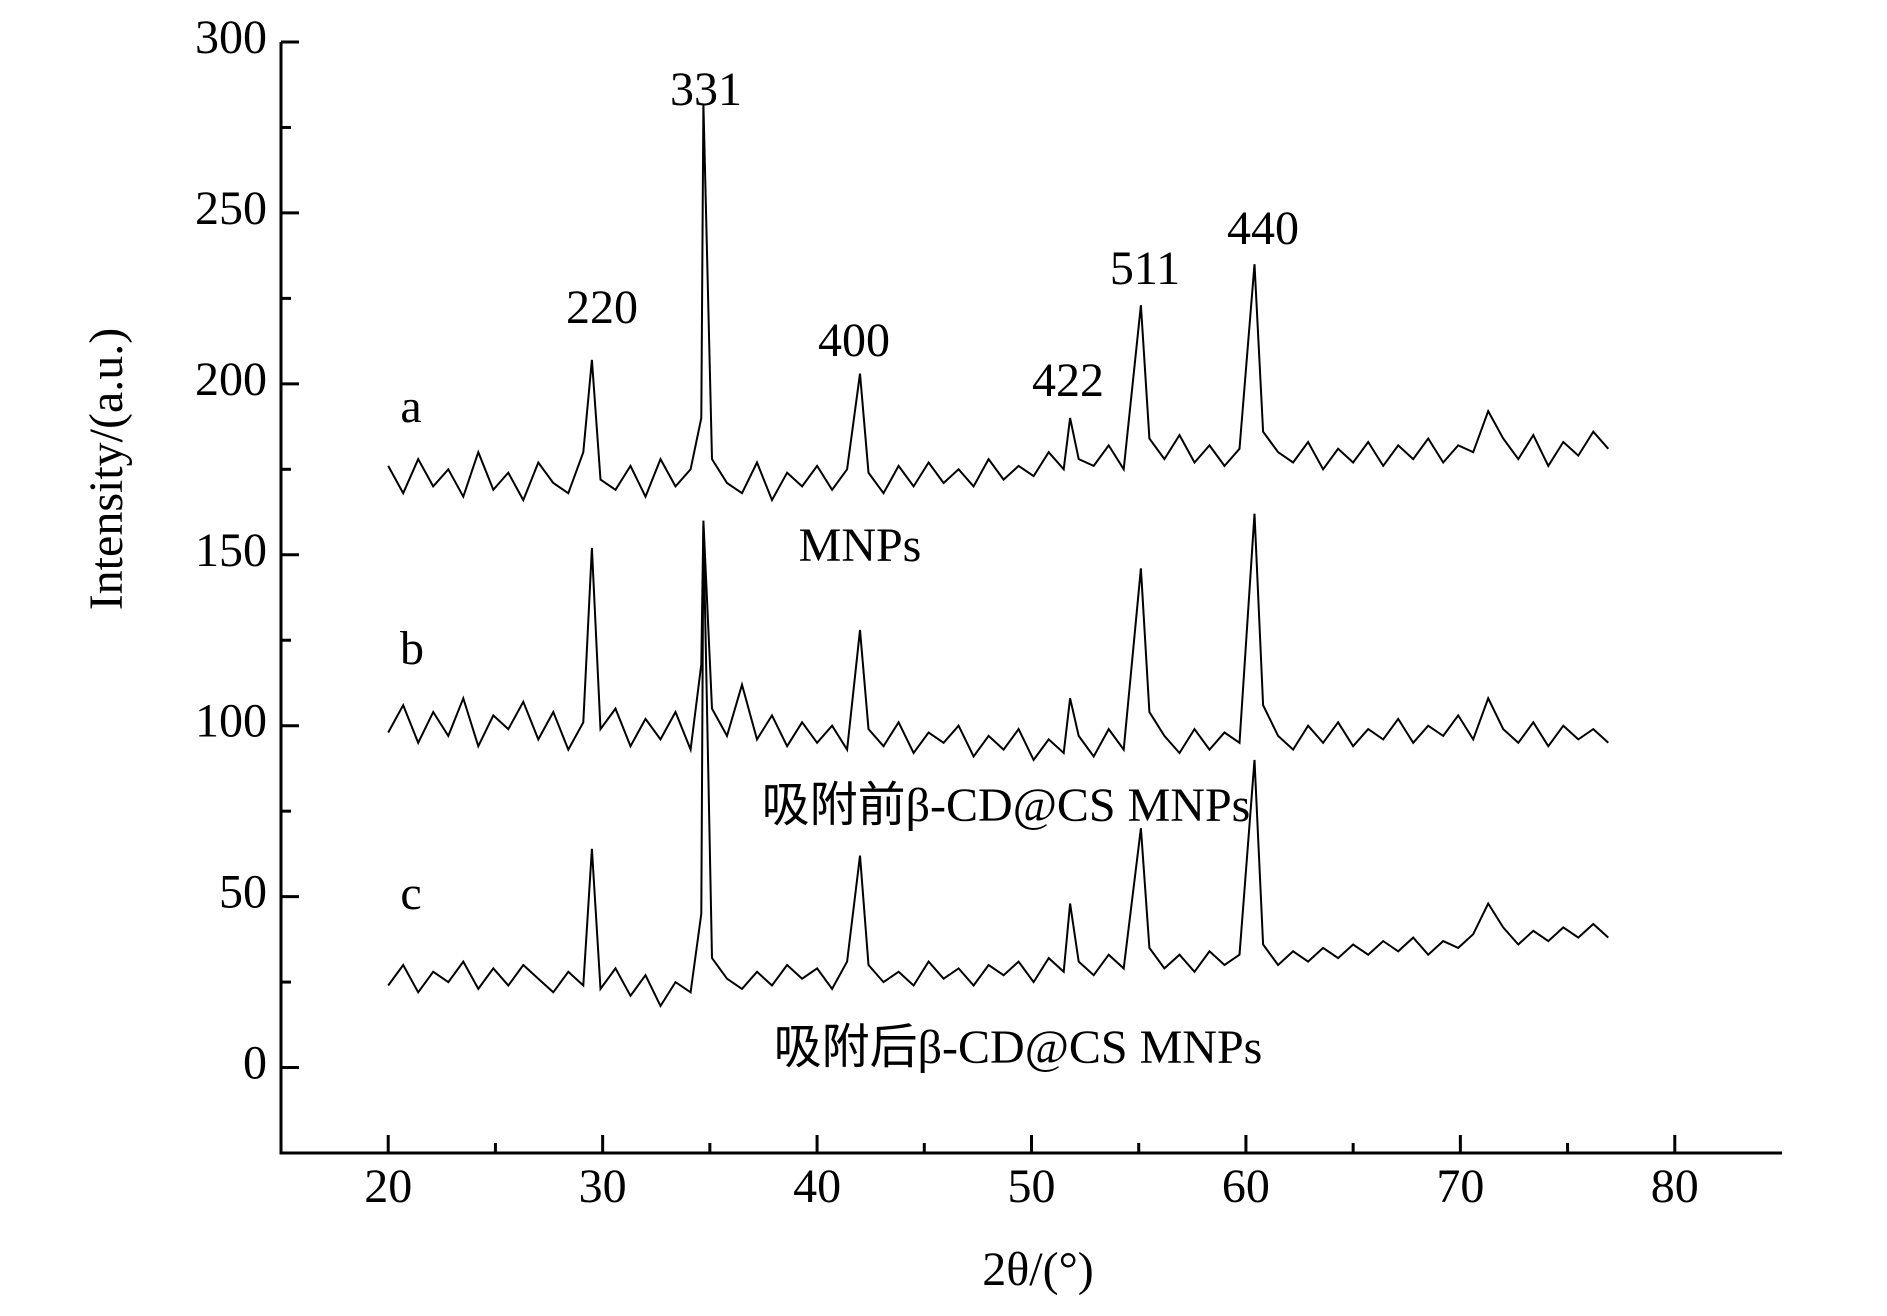  I want to click on annotation: 422, so click(1068, 380).